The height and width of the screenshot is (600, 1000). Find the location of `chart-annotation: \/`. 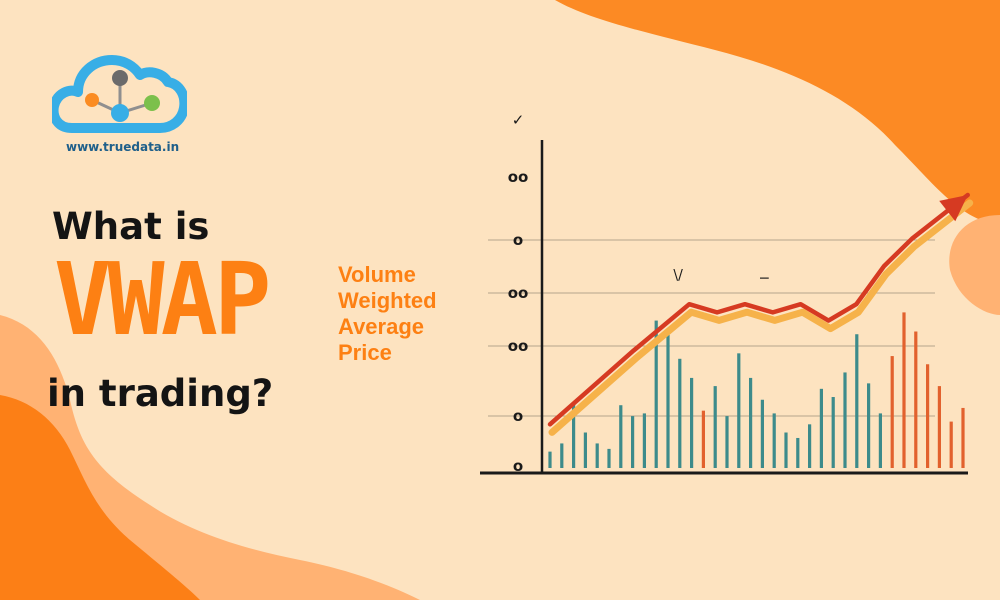

chart-annotation: \/ is located at coordinates (678, 276).